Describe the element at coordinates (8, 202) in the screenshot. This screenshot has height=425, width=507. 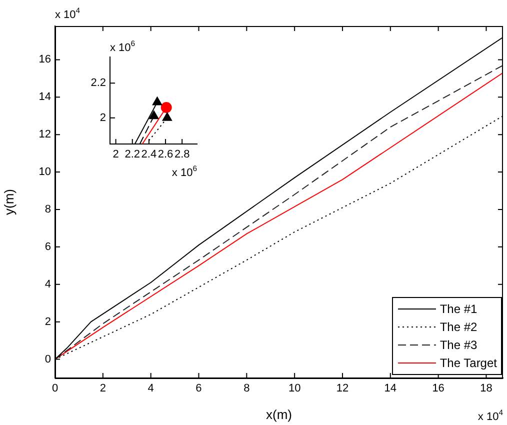
I see `y-axis-title: y(m)` at that location.